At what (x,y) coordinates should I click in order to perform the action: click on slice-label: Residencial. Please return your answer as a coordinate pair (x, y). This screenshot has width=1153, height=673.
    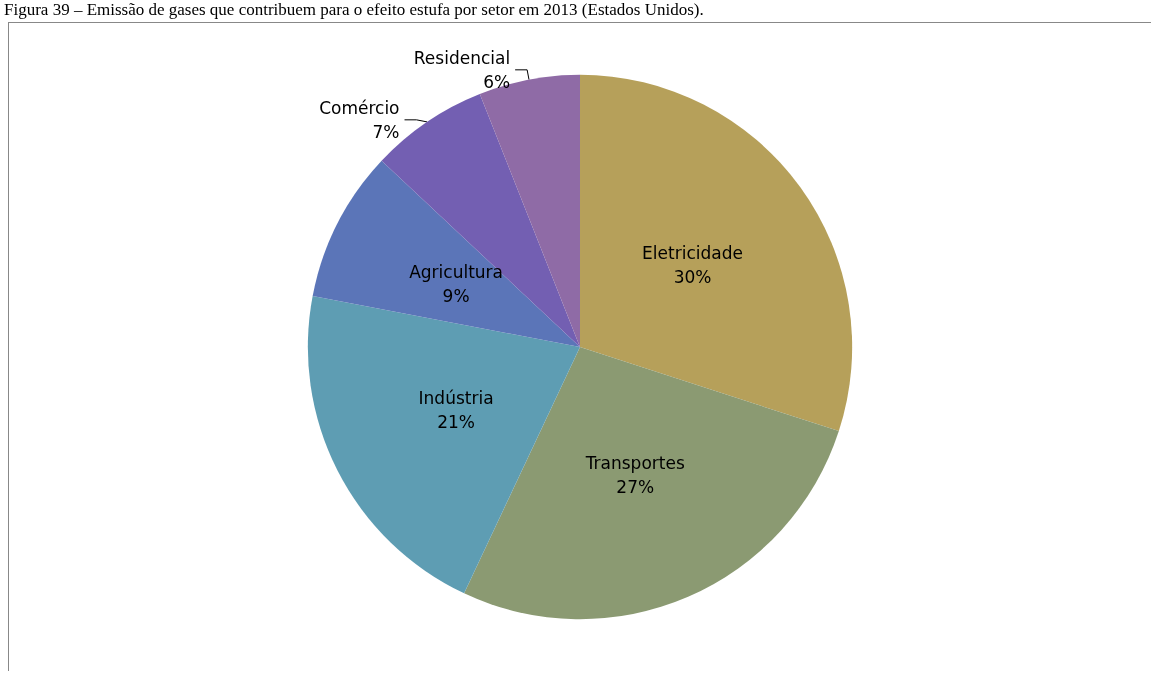
    Looking at the image, I should click on (462, 57).